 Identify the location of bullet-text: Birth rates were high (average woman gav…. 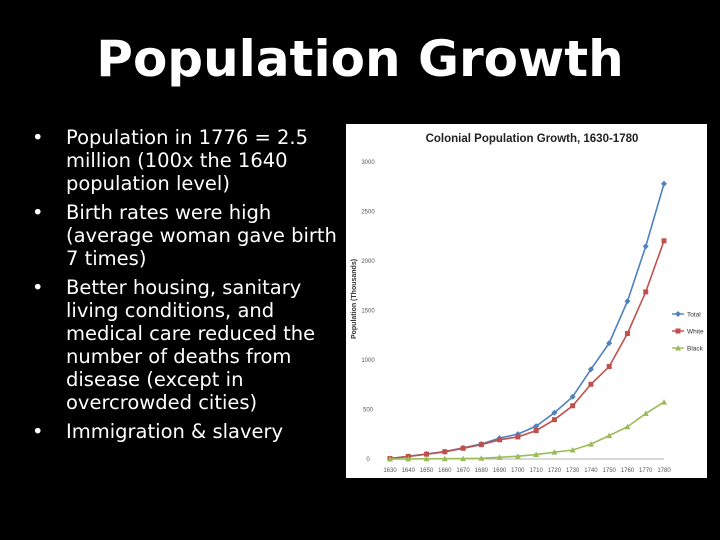
(201, 235).